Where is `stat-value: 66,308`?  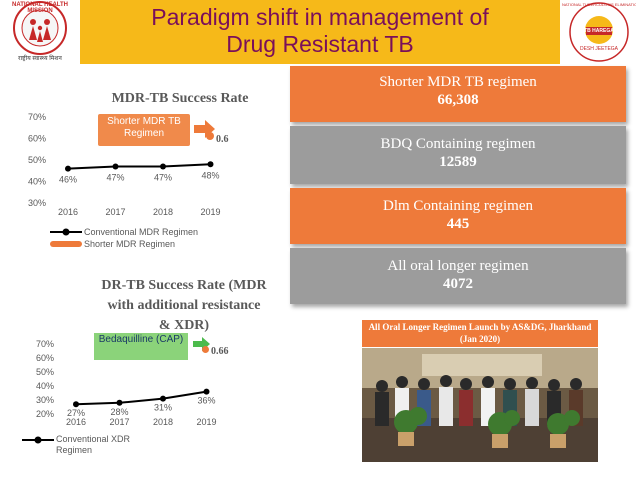 stat-value: 66,308 is located at coordinates (458, 100).